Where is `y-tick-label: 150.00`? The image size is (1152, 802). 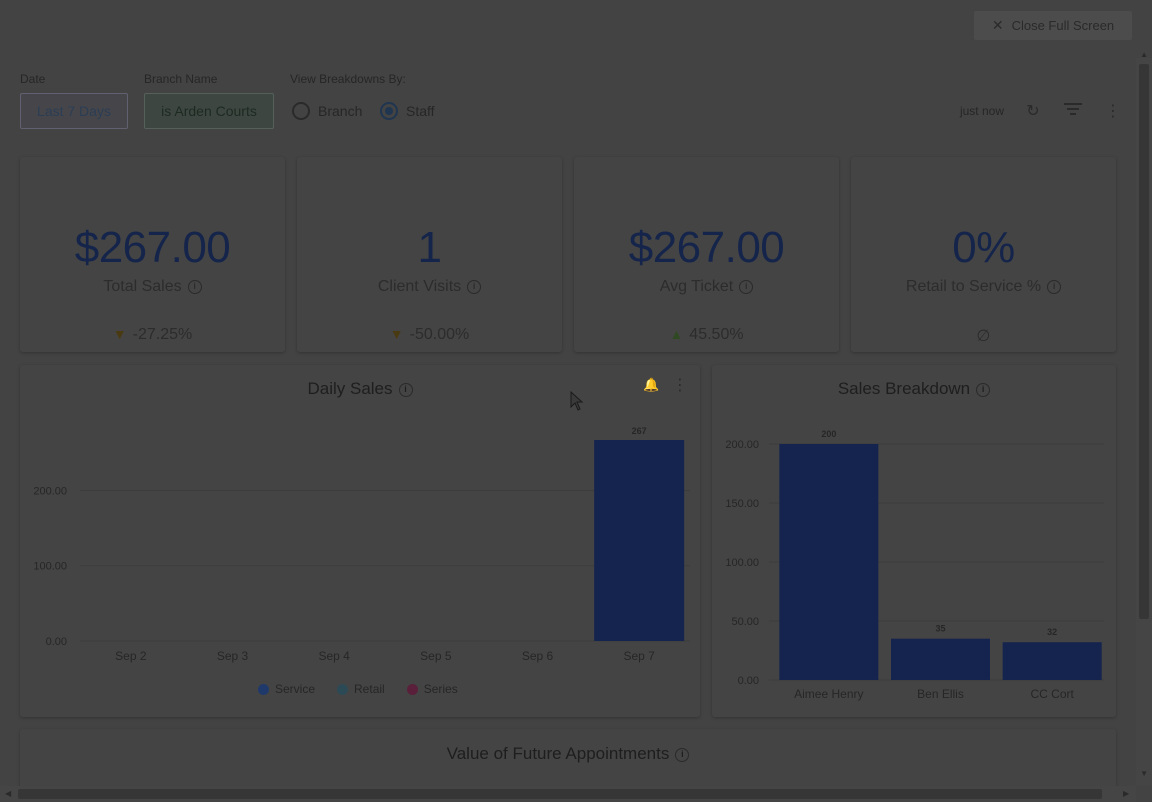 y-tick-label: 150.00 is located at coordinates (742, 504).